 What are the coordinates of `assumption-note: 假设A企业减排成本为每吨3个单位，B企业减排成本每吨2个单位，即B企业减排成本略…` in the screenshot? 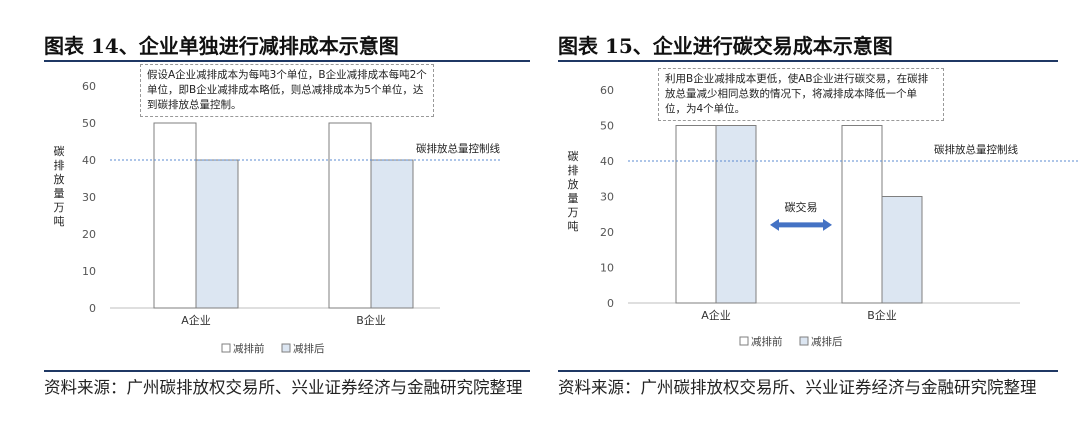 It's located at (287, 90).